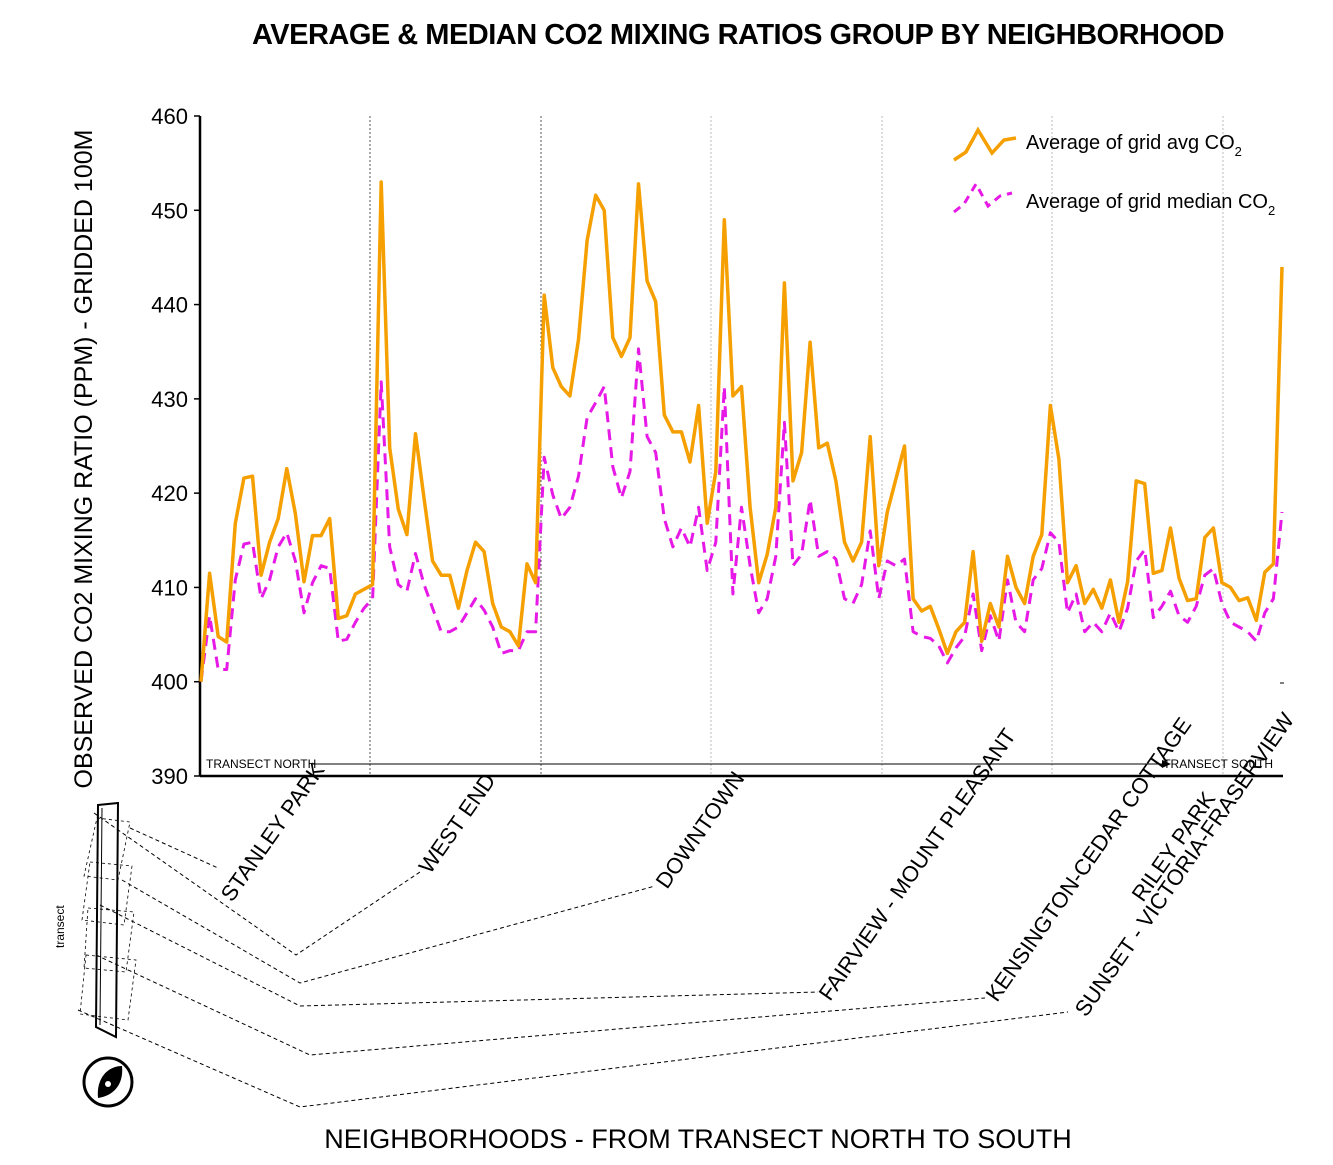 This screenshot has height=1165, width=1333. What do you see at coordinates (169, 776) in the screenshot?
I see `y-tick-label: 390` at bounding box center [169, 776].